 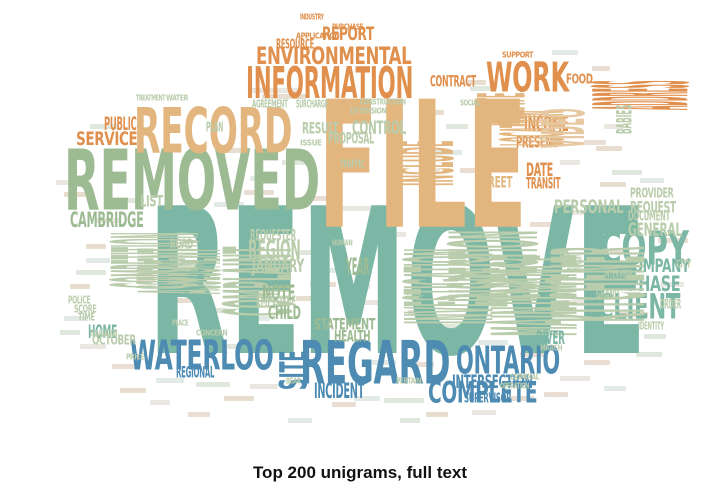 What do you see at coordinates (278, 293) in the screenshot?
I see `word-note: NOTE` at bounding box center [278, 293].